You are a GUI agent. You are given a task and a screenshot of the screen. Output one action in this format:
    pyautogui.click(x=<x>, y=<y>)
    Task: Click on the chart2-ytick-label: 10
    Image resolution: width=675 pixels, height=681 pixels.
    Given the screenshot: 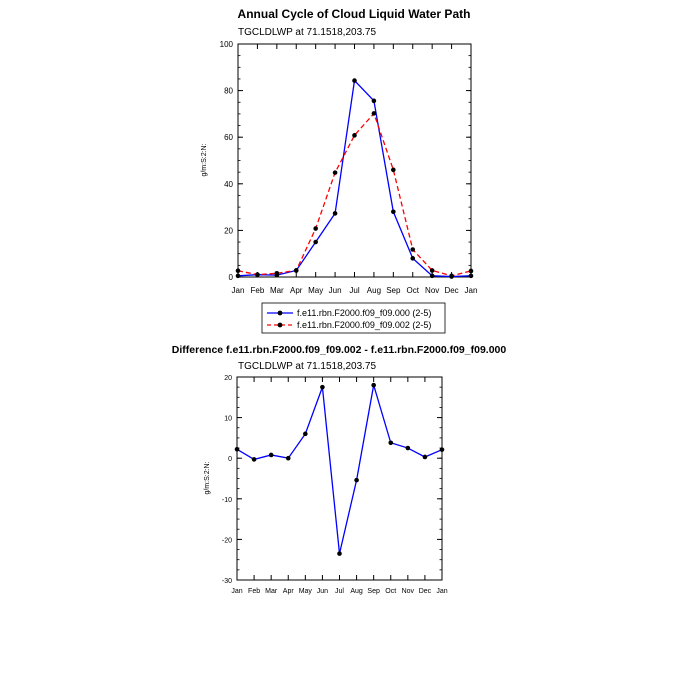 What is the action you would take?
    pyautogui.click(x=228, y=419)
    